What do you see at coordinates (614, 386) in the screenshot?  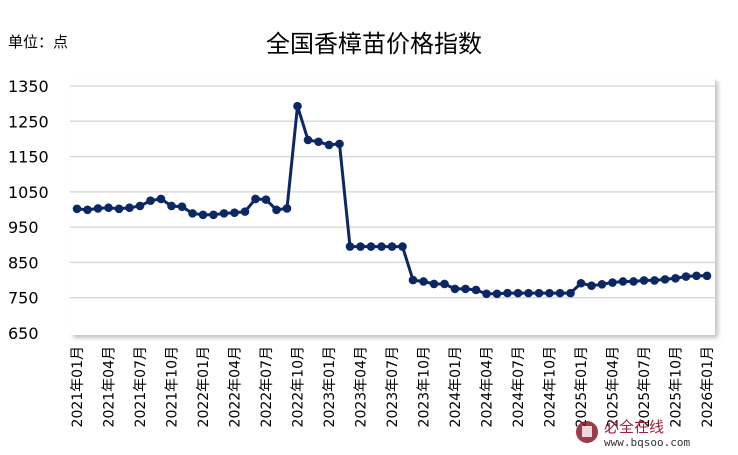 I see `x-tick-label: 2025年04月` at bounding box center [614, 386].